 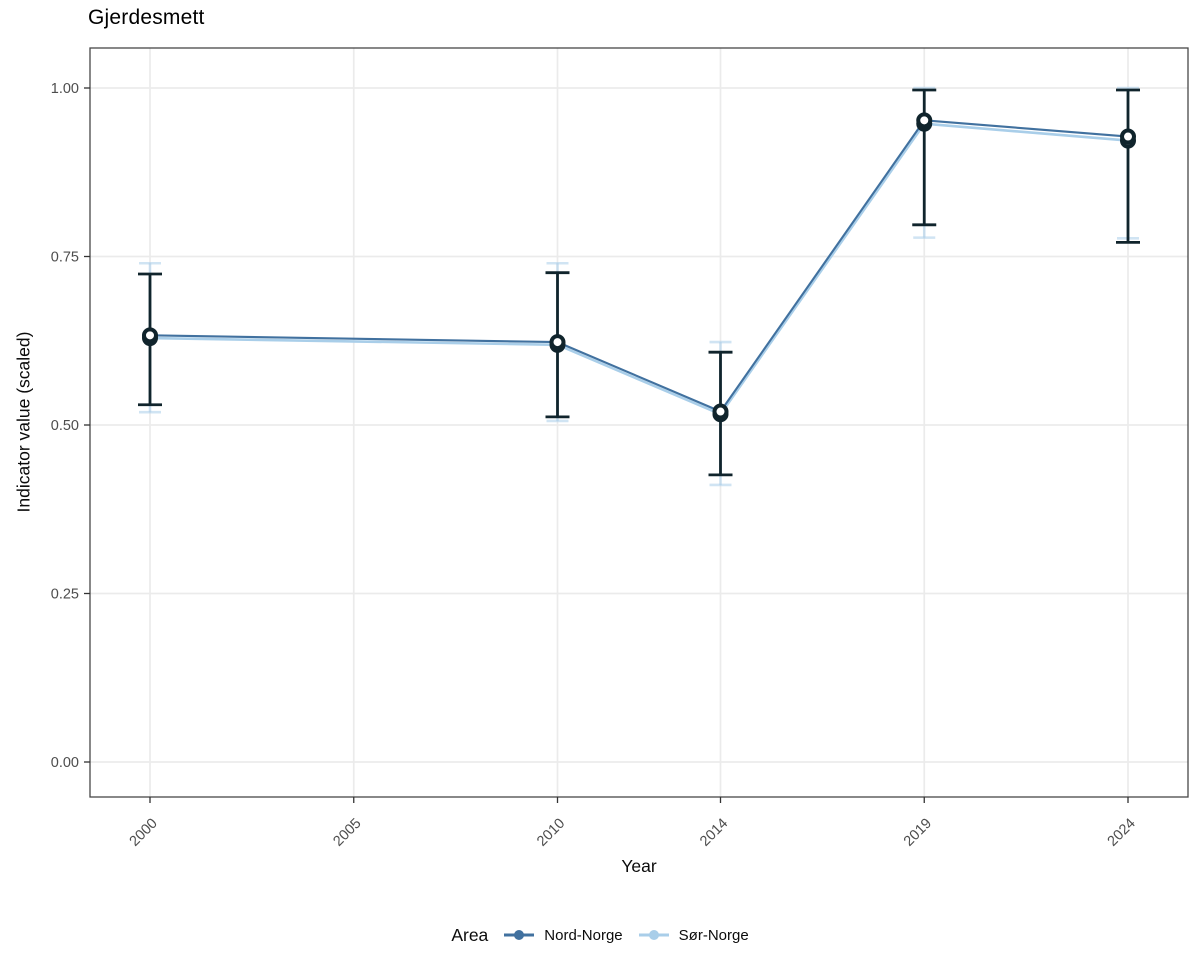 What do you see at coordinates (65, 89) in the screenshot?
I see `y-tick-label: 1.00` at bounding box center [65, 89].